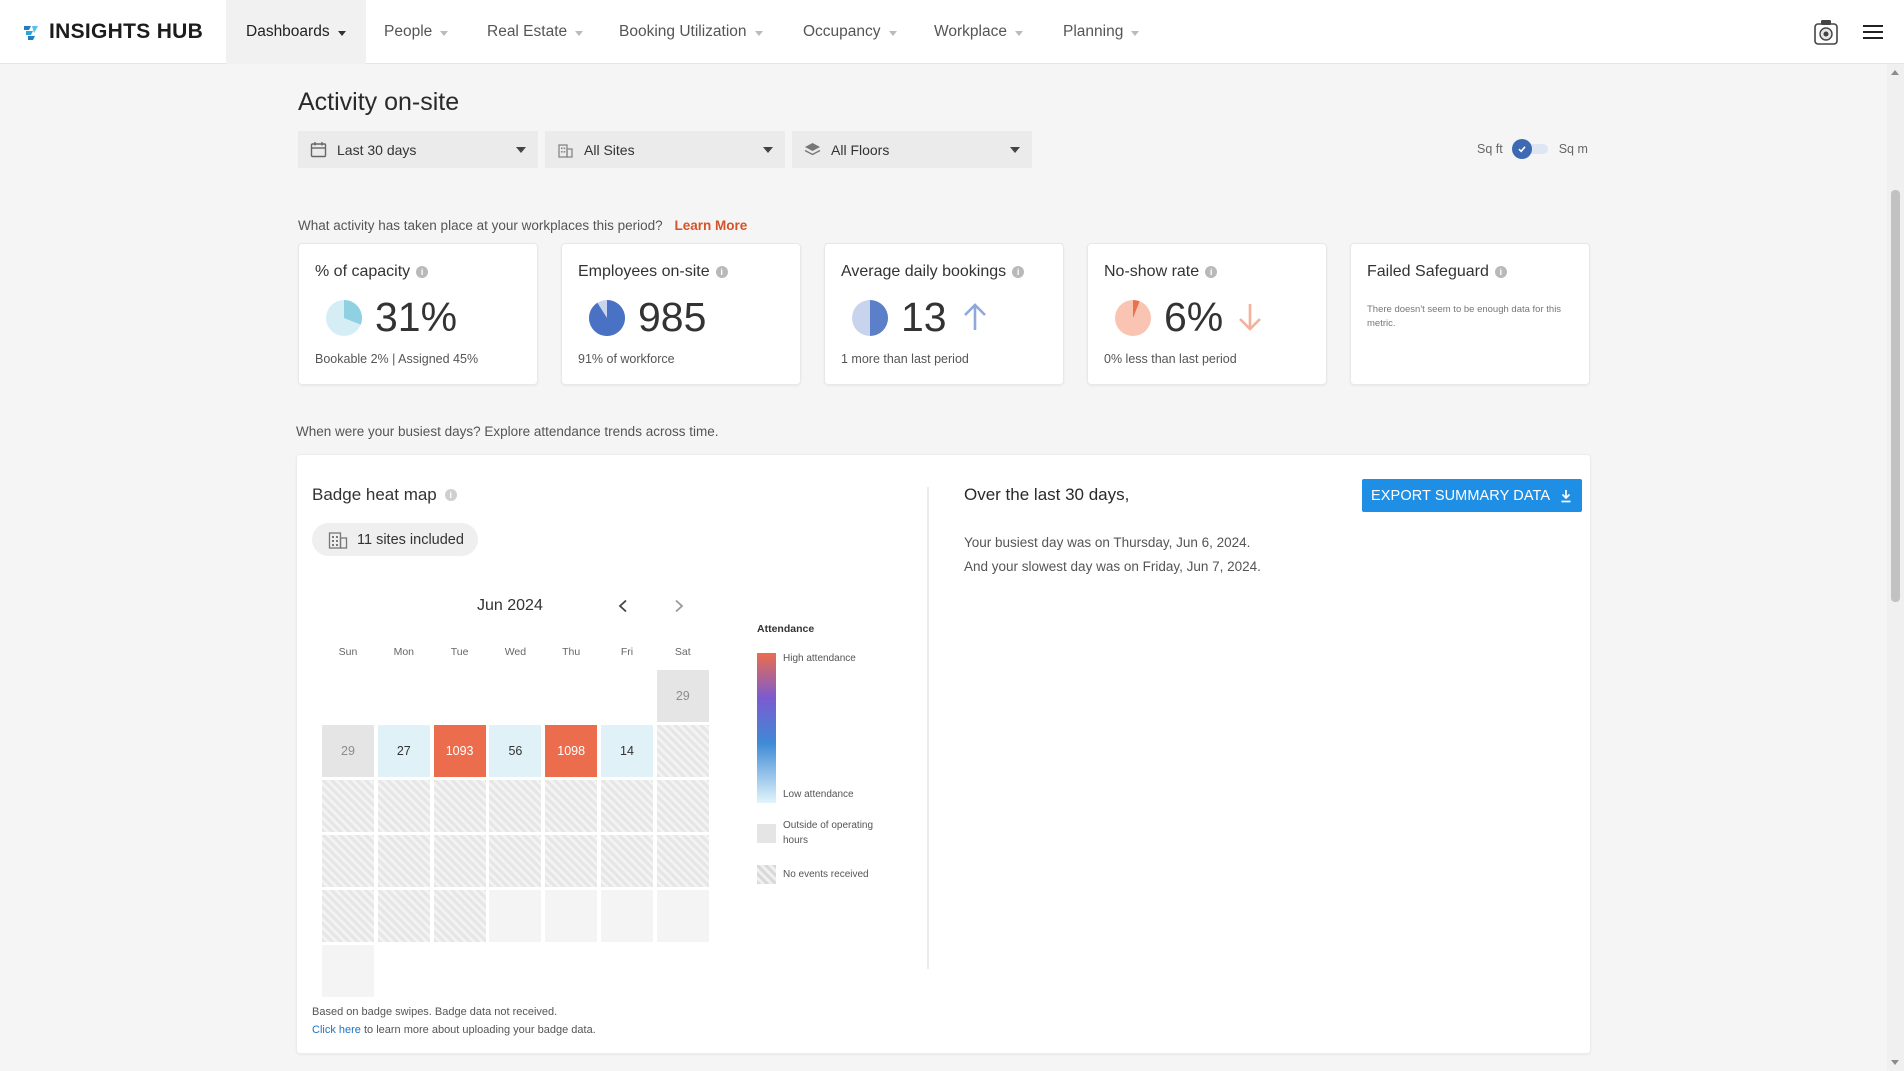 The height and width of the screenshot is (1071, 1904). Describe the element at coordinates (1152, 271) in the screenshot. I see `metric-title-text: No-show rate` at that location.